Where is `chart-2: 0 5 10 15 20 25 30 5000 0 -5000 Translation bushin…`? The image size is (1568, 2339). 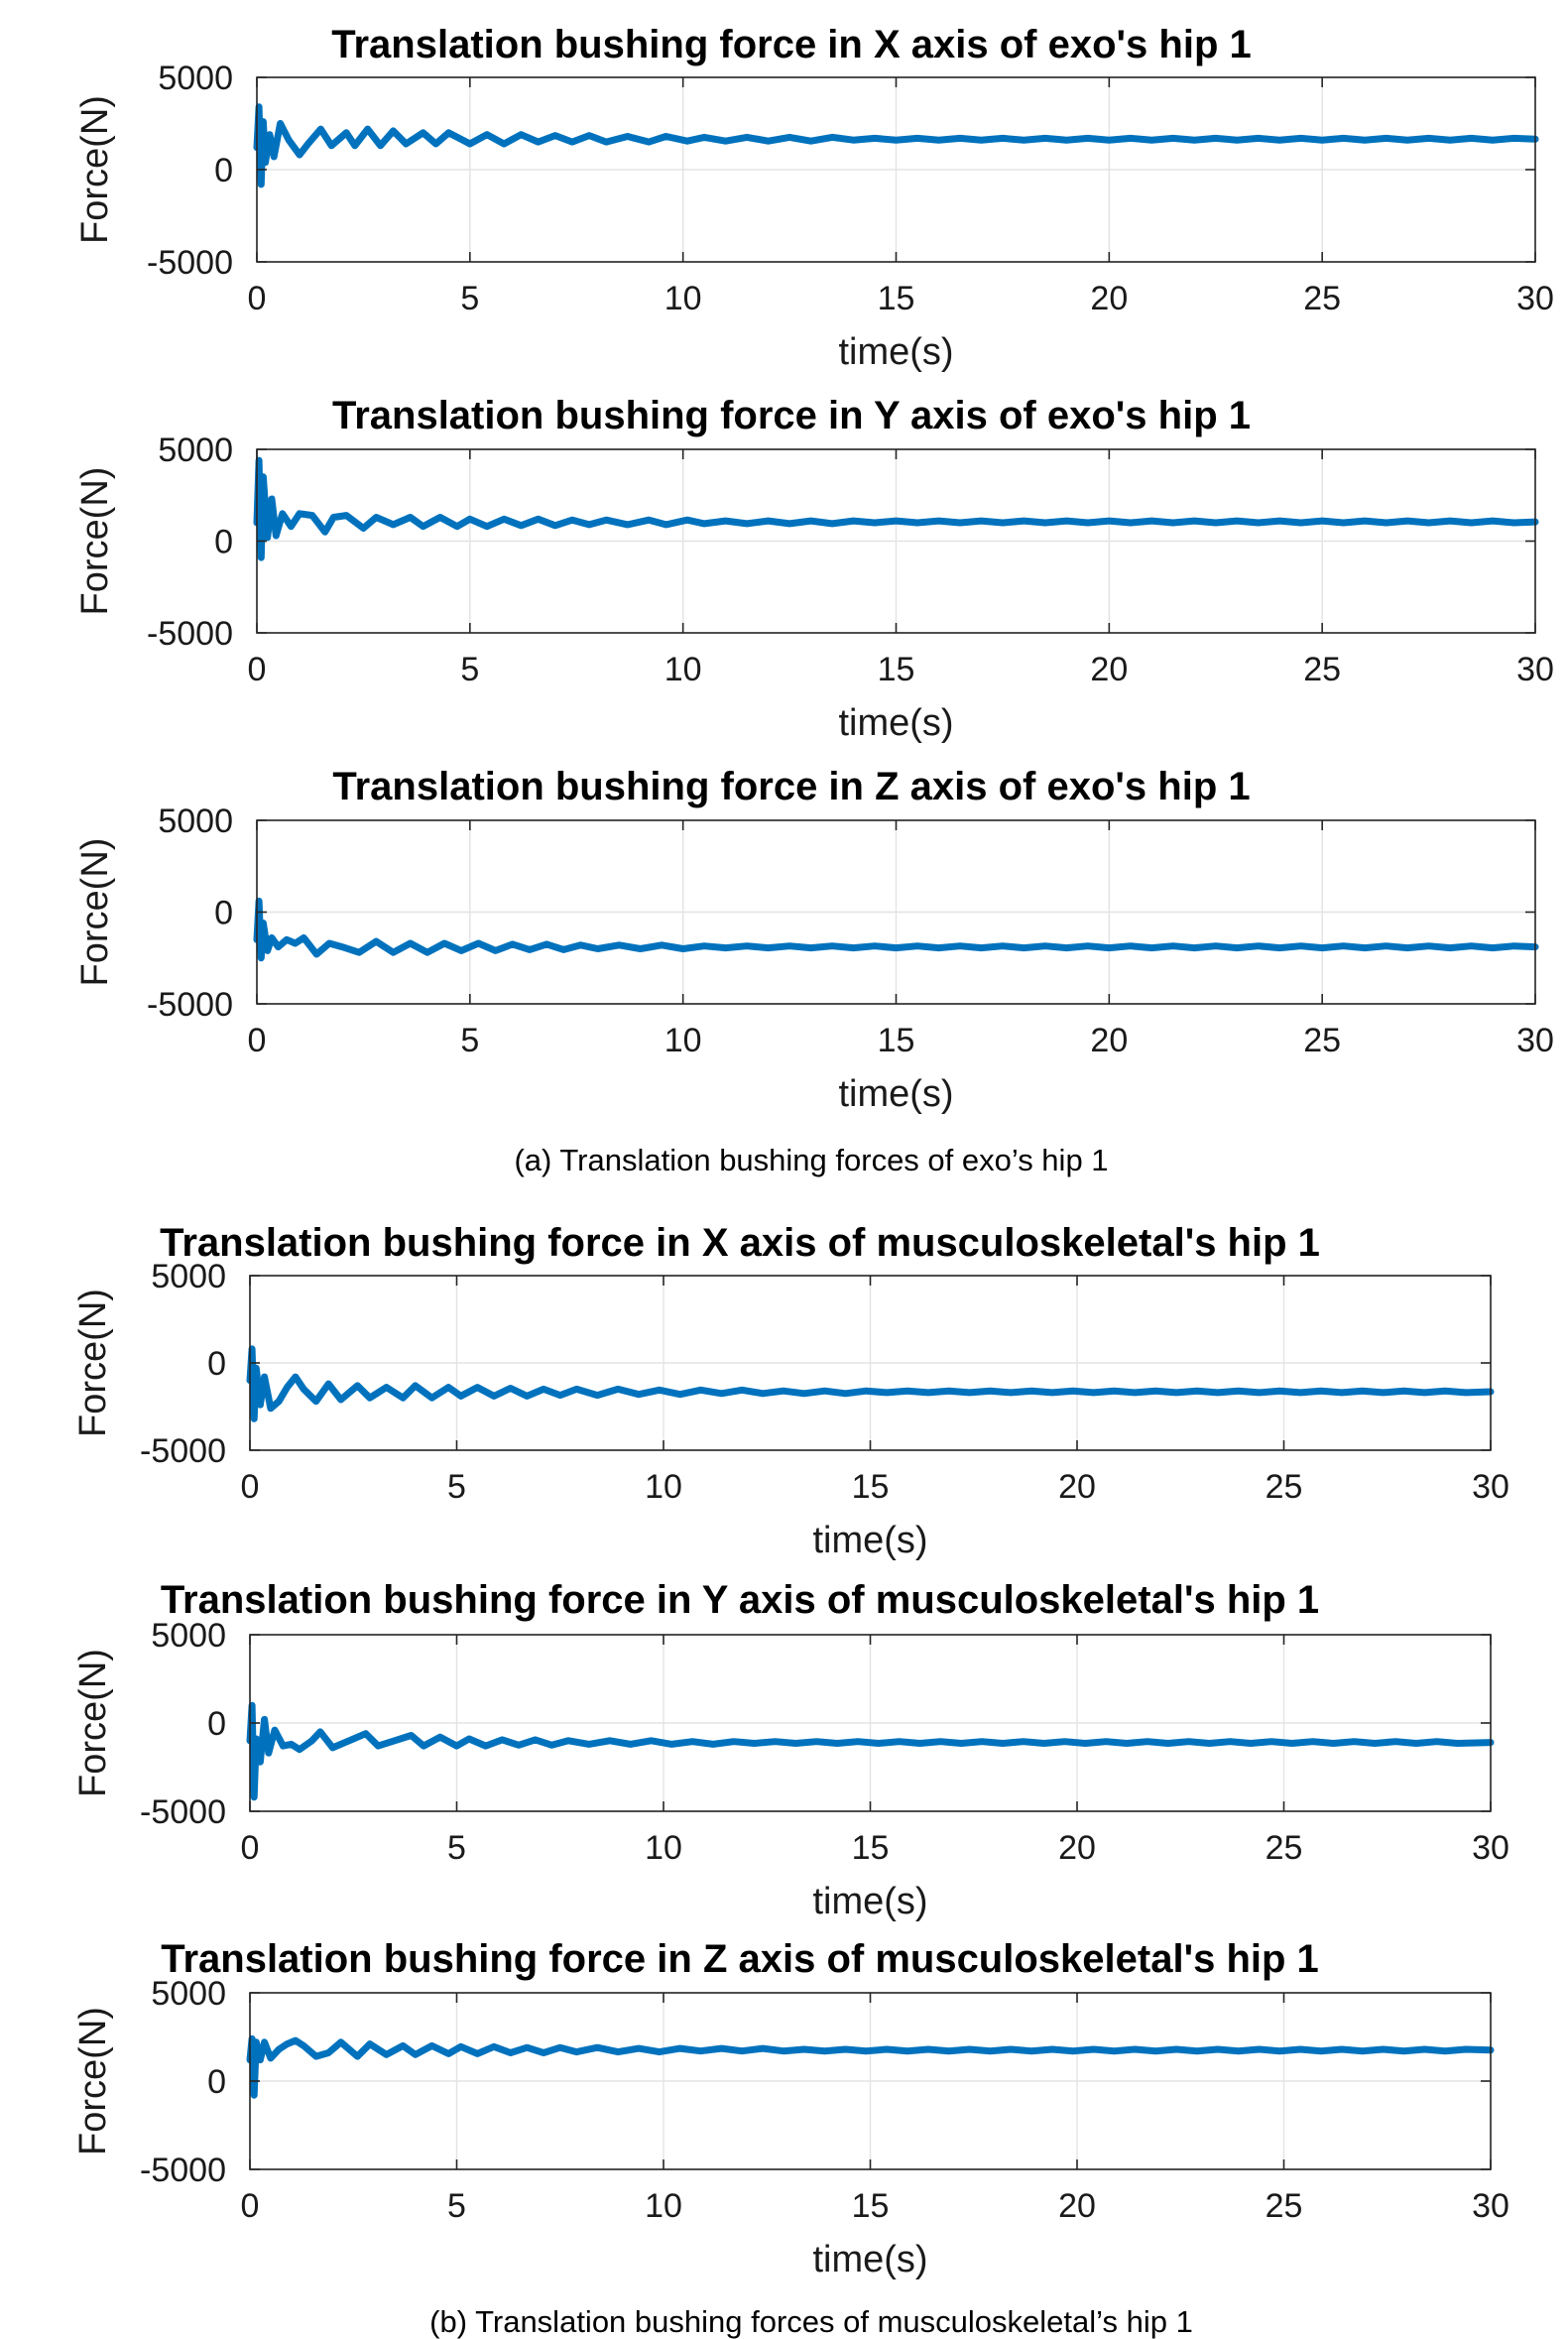 chart-2: 0 5 10 15 20 25 30 5000 0 -5000 Translation bushin… is located at coordinates (814, 569).